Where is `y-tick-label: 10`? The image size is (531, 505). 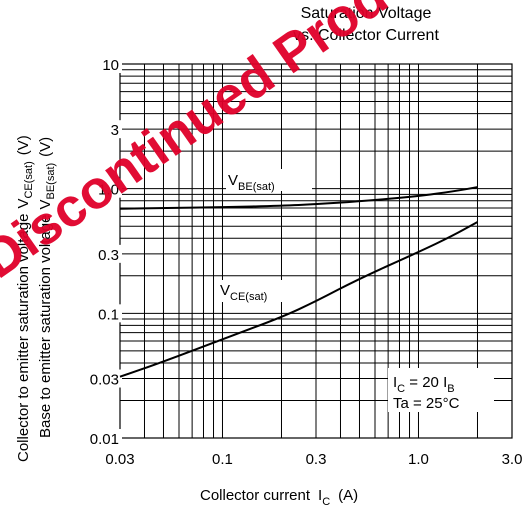 y-tick-label: 10 is located at coordinates (110, 65).